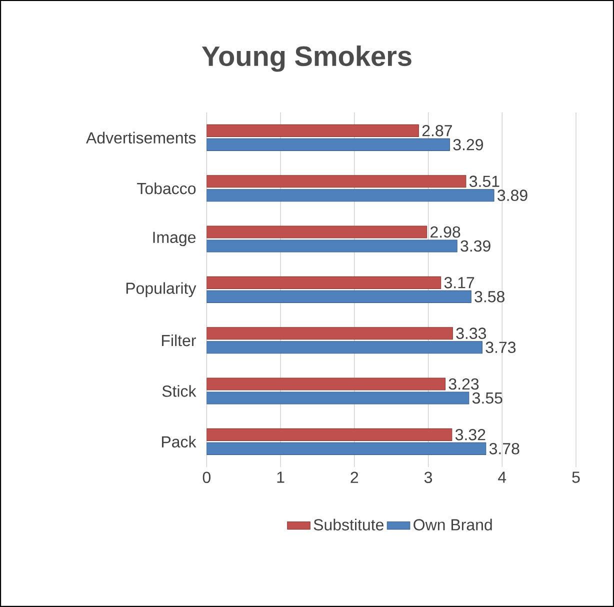  What do you see at coordinates (141, 138) in the screenshot?
I see `y-tick-label: Advertisements` at bounding box center [141, 138].